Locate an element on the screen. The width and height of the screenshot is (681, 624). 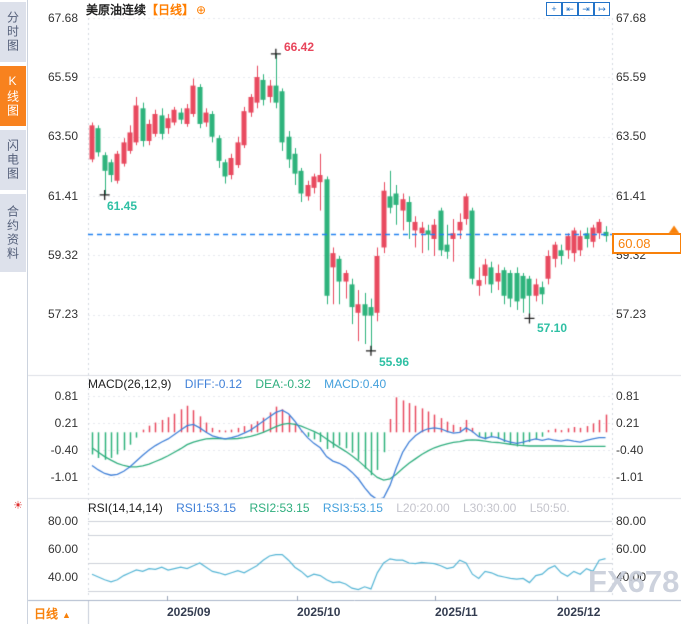
sidebar-tab-time-chart: 分时图 is located at coordinates (13, 32).